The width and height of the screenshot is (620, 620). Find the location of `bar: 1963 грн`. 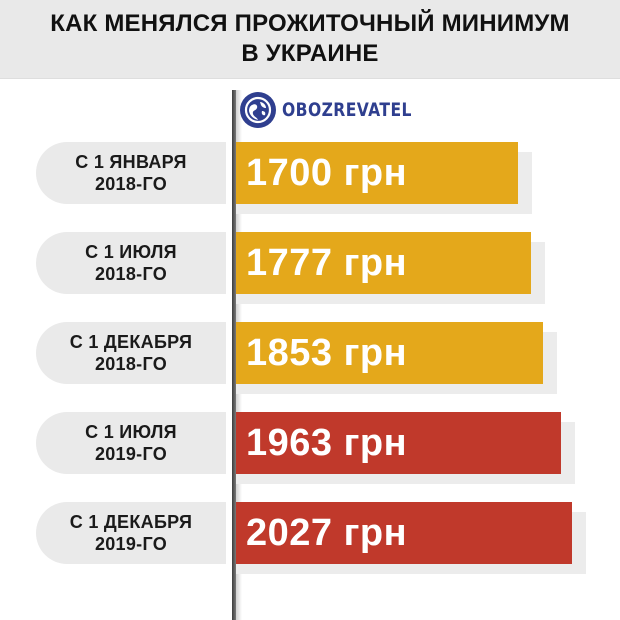

bar: 1963 грн is located at coordinates (399, 443).